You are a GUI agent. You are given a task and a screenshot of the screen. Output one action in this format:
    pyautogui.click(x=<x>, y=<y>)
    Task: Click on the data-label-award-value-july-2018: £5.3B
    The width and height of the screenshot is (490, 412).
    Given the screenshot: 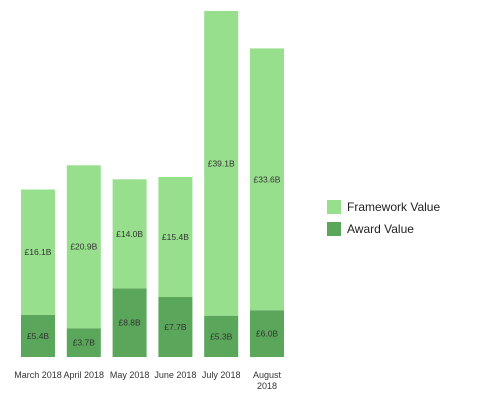 What is the action you would take?
    pyautogui.click(x=221, y=336)
    